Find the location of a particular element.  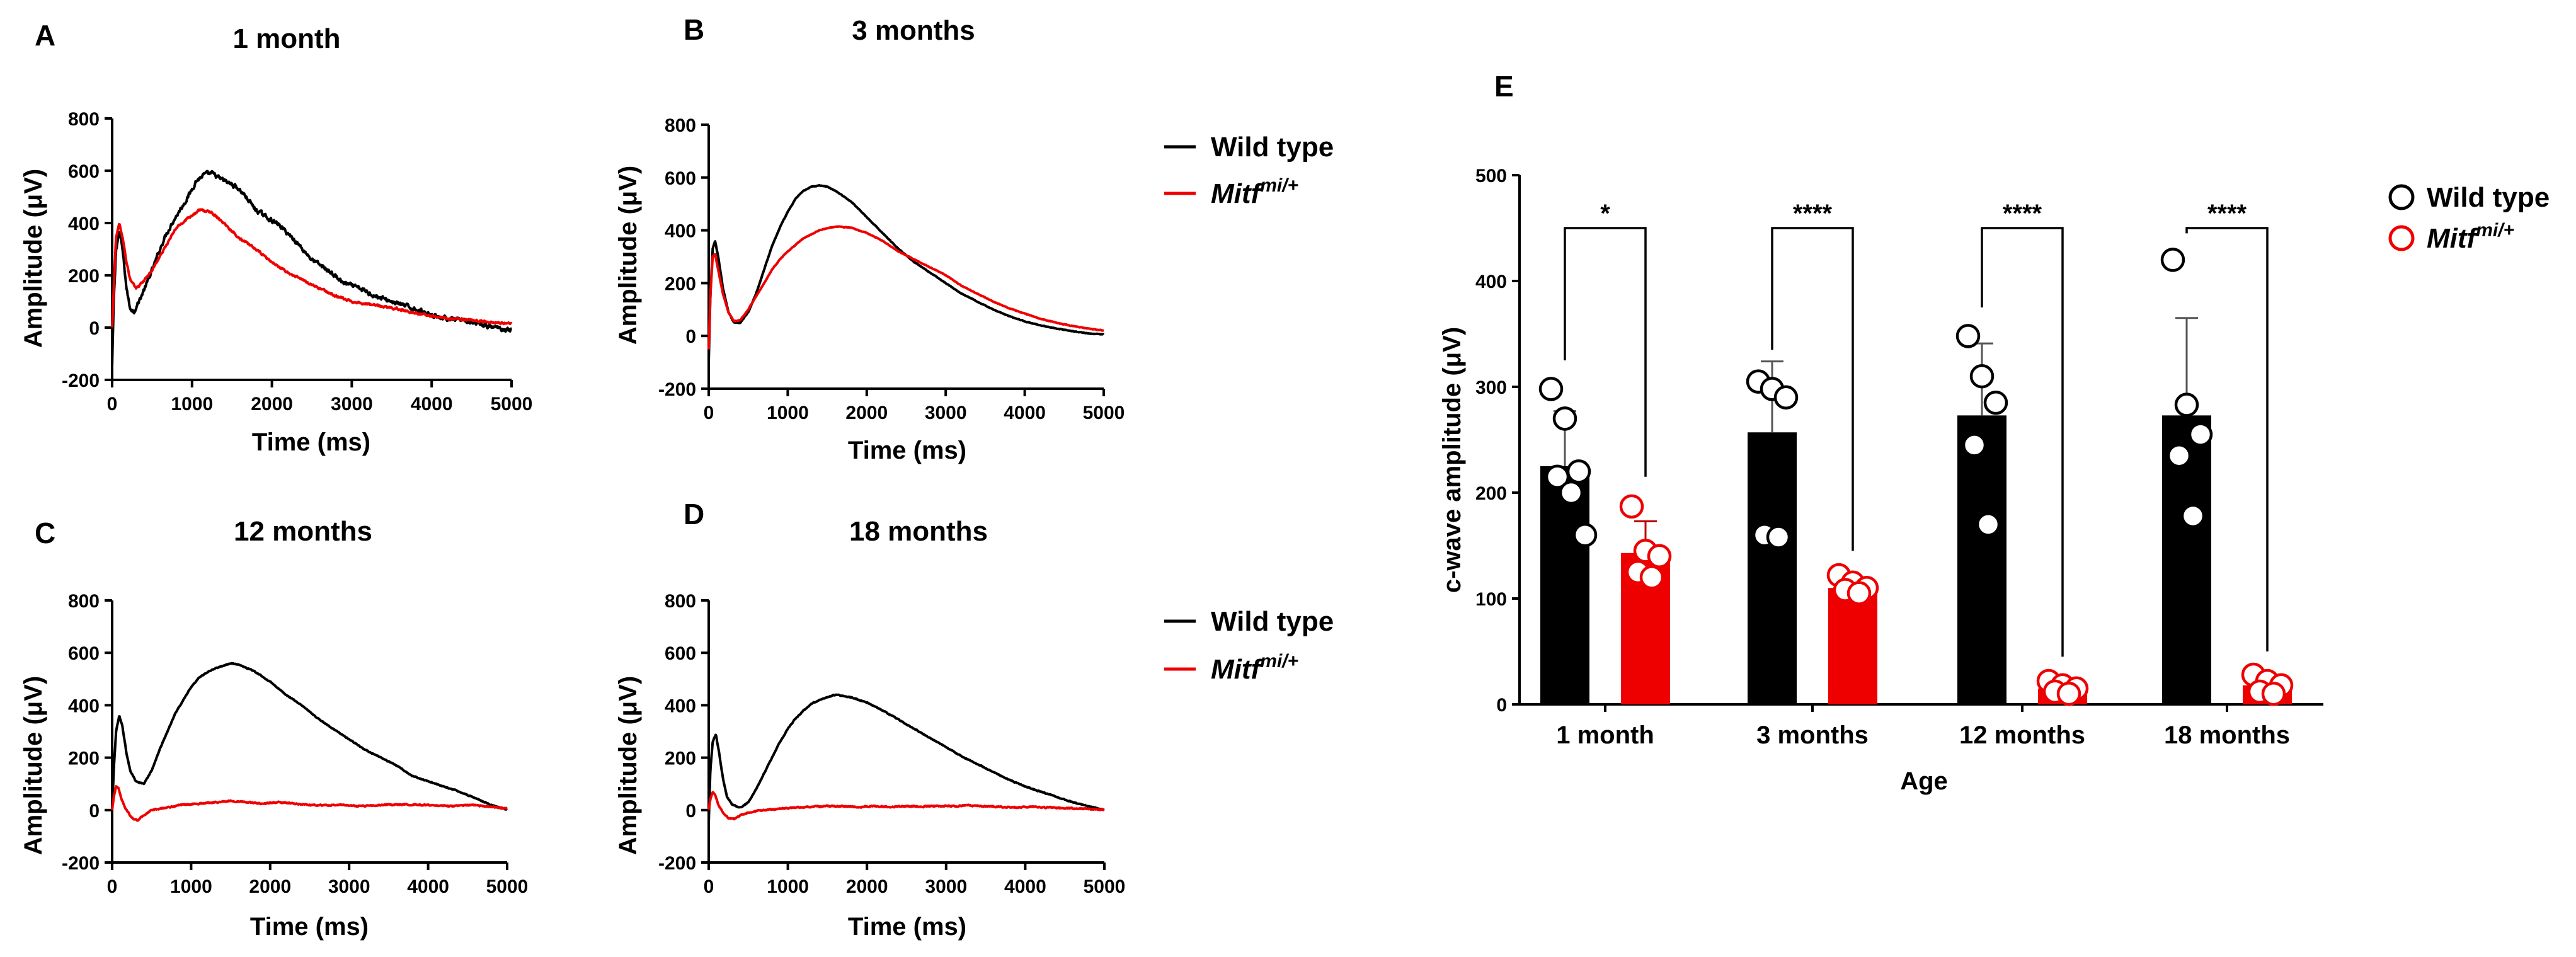

panel-a-xtick-label: 2000 is located at coordinates (272, 405).